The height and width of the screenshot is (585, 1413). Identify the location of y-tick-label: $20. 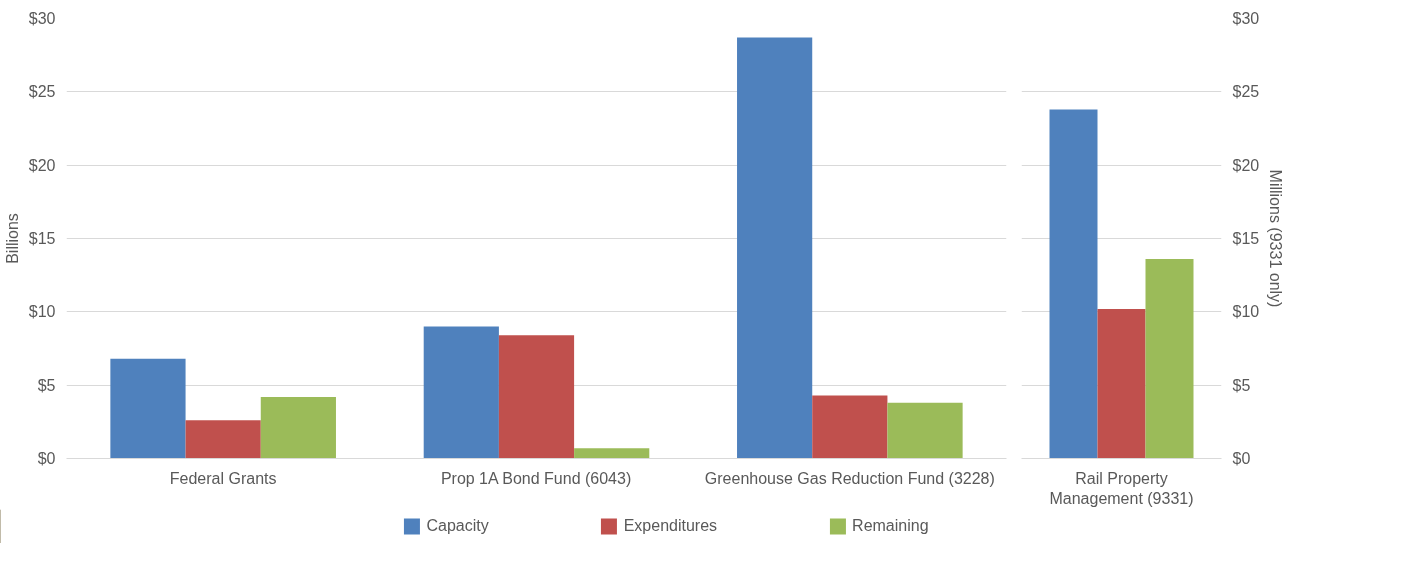
(42, 165).